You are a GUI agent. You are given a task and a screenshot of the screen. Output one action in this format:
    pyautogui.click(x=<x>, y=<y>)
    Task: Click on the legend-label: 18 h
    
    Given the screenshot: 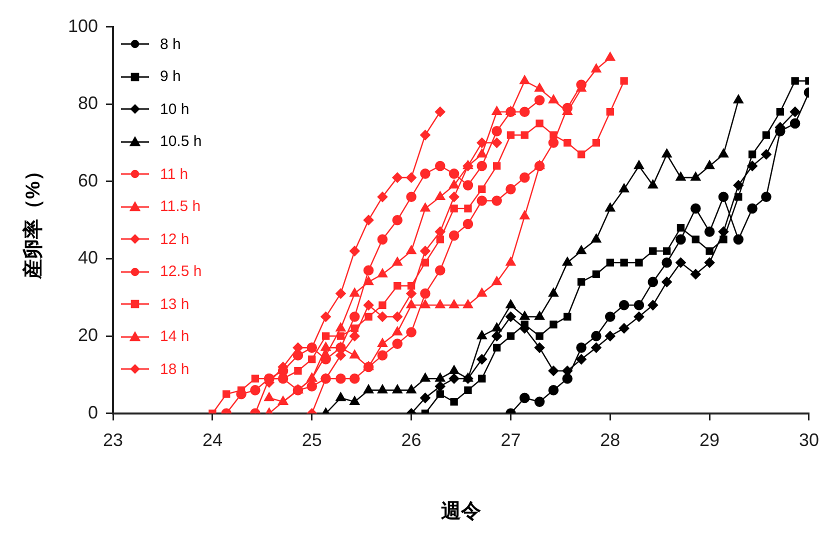 What is the action you would take?
    pyautogui.click(x=175, y=369)
    